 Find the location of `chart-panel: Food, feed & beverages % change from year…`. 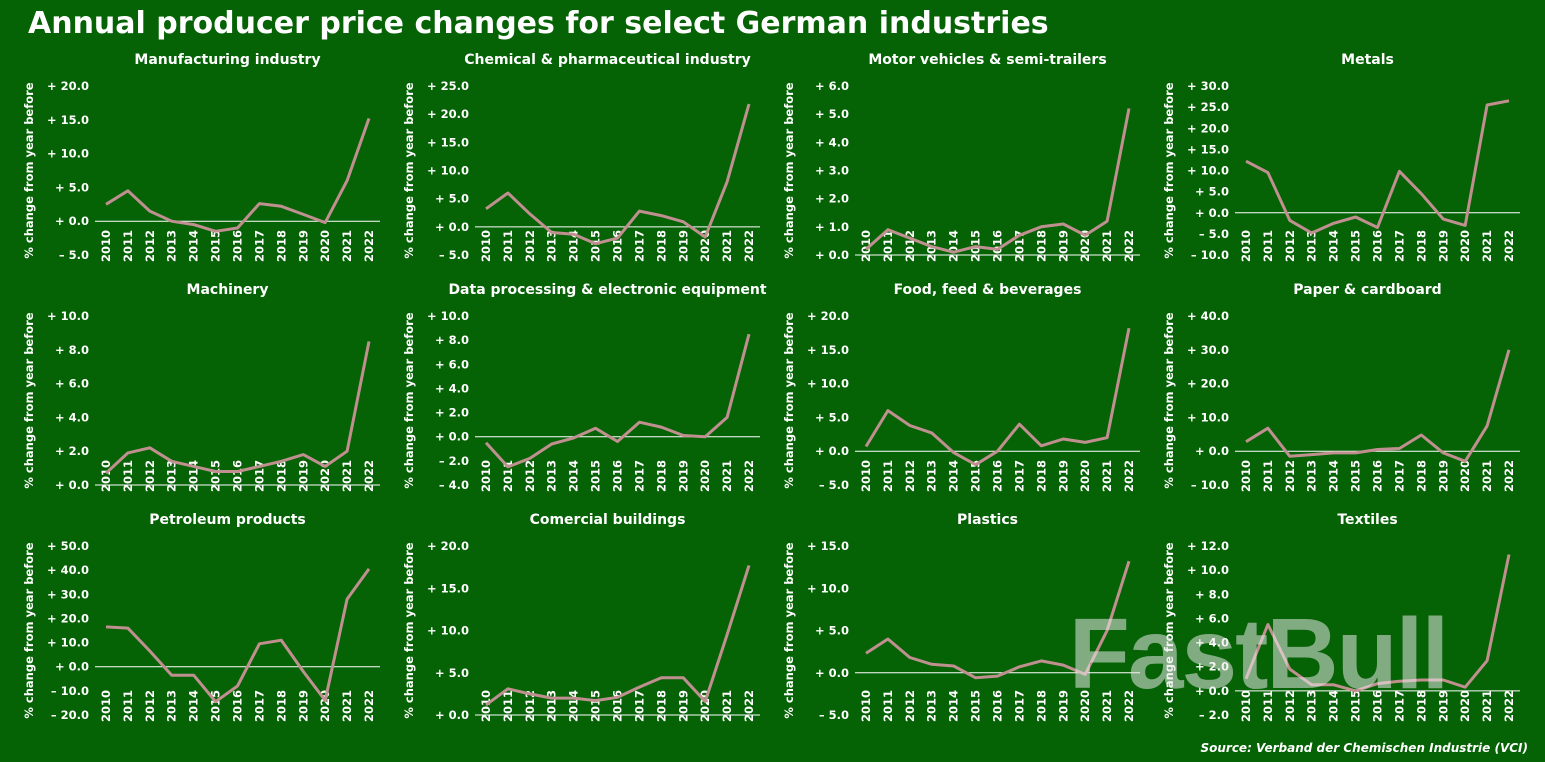

chart-panel: Food, feed & beverages % change from year… is located at coordinates (961, 387).